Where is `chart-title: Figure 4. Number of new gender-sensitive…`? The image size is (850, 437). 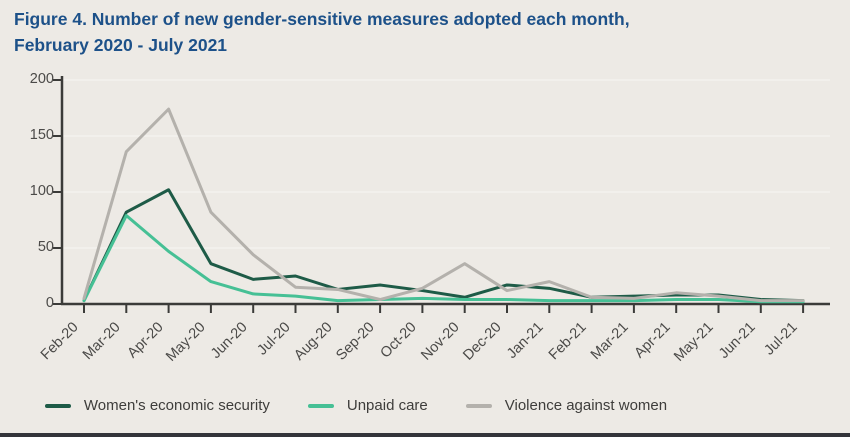
chart-title: Figure 4. Number of new gender-sensitive… is located at coordinates (322, 32).